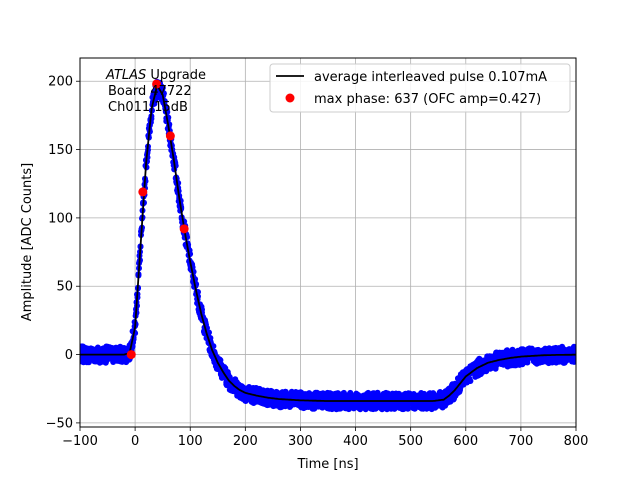  Describe the element at coordinates (69, 355) in the screenshot. I see `y-tick-label: 0` at that location.